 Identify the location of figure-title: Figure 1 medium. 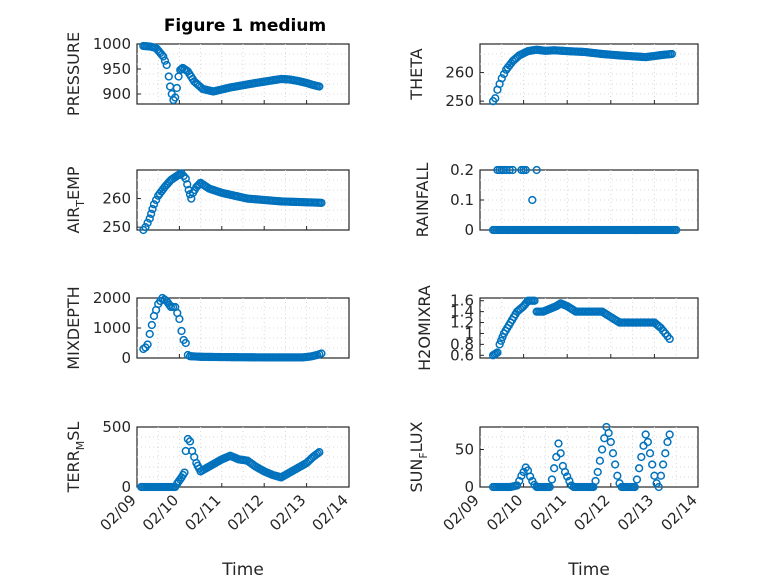
(245, 26).